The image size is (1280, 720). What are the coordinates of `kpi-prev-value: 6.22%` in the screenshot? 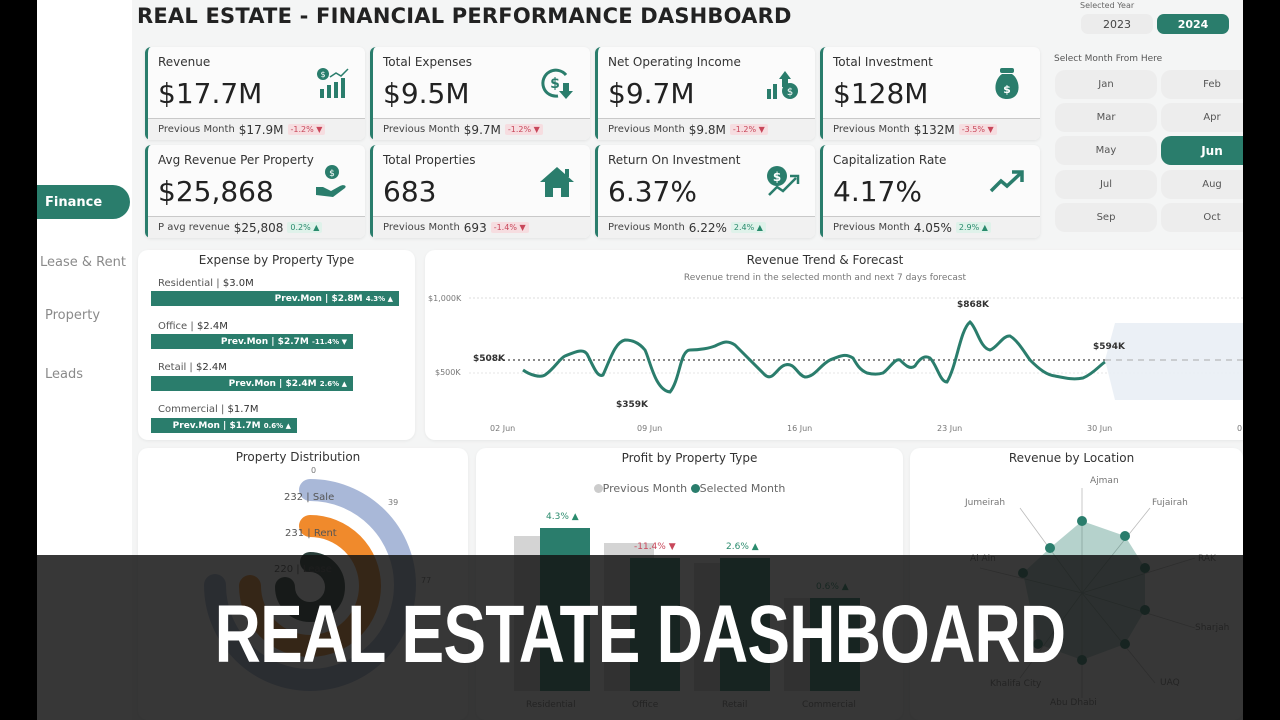 It's located at (707, 227).